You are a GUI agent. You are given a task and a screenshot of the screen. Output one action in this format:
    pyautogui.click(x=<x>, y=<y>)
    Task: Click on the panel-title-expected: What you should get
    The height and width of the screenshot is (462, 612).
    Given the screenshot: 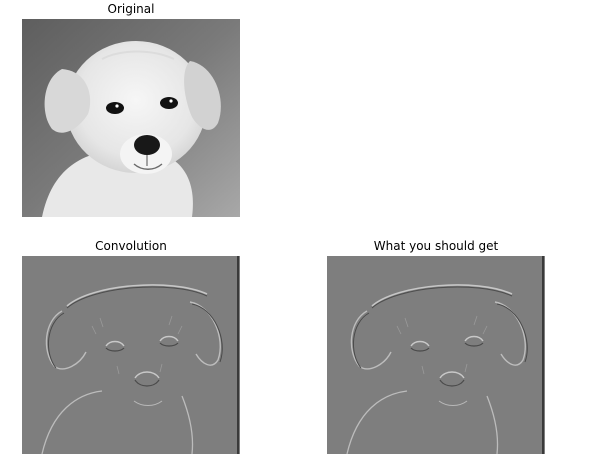 What is the action you would take?
    pyautogui.click(x=436, y=246)
    